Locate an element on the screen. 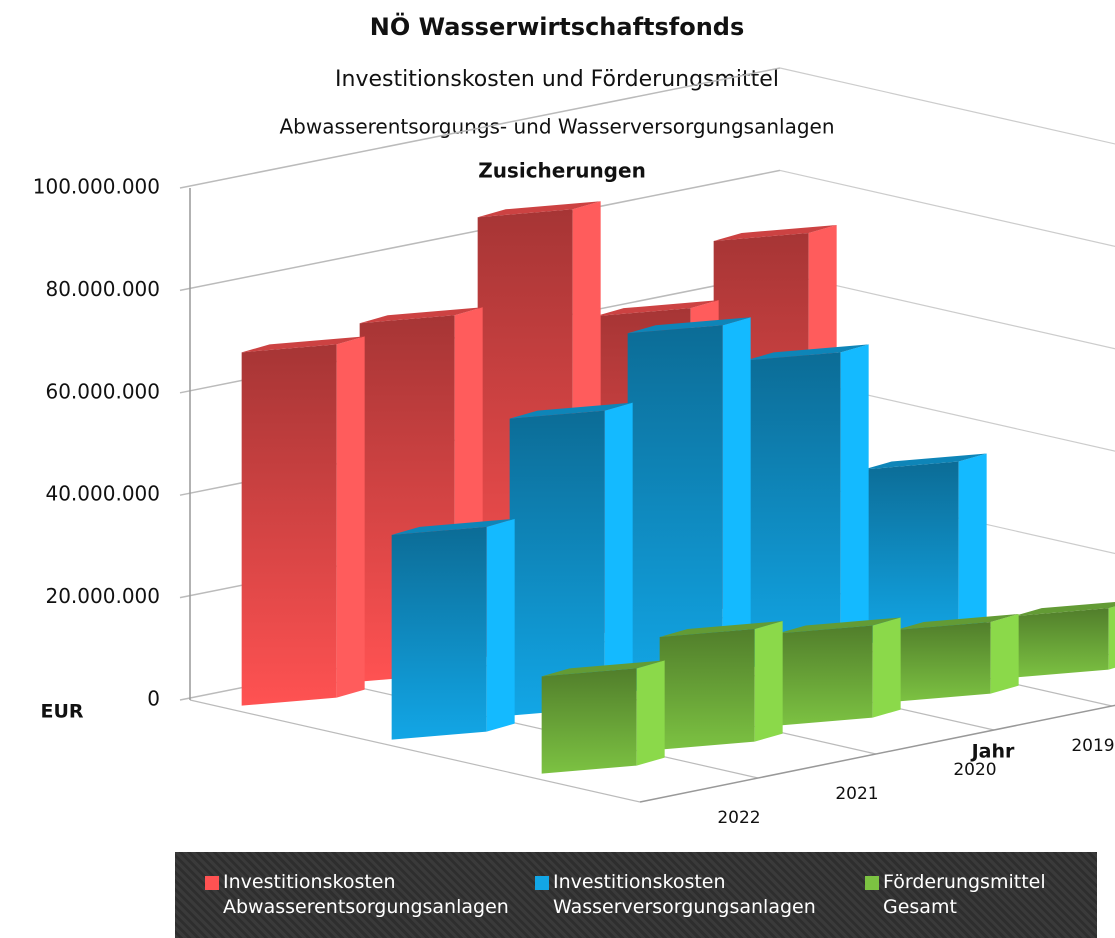 The width and height of the screenshot is (1115, 938). legend-item: Förderungsmittel Gesamt is located at coordinates (965, 895).